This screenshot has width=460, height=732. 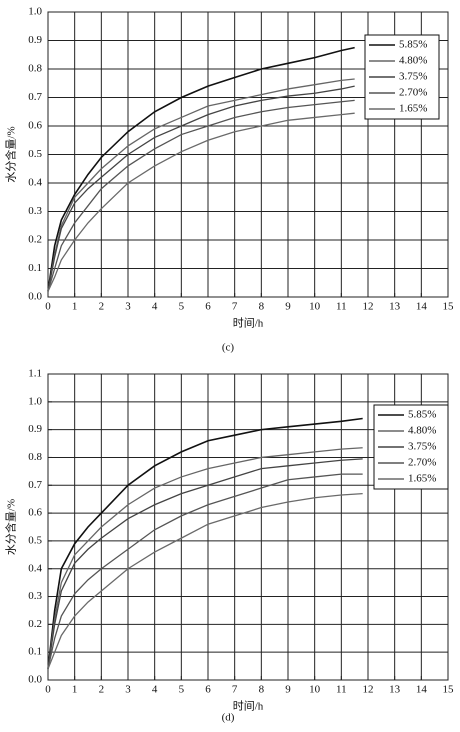 I want to click on y-tick-label: 1.1, so click(x=35, y=374).